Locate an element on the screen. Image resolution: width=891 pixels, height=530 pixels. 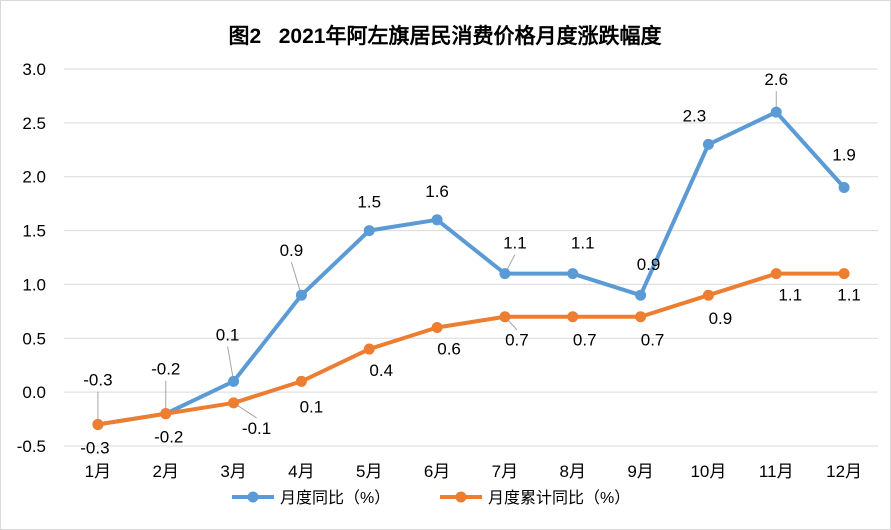
data-label: 1.9 is located at coordinates (844, 154).